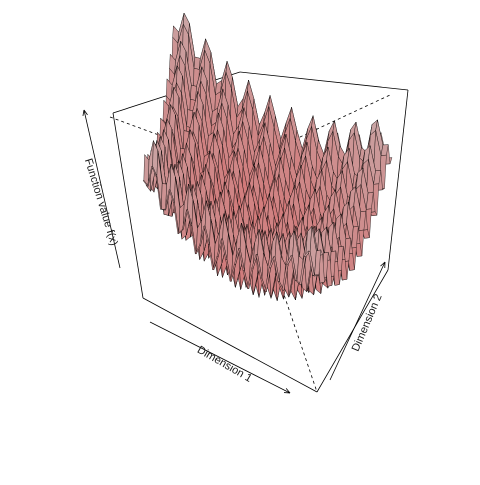  What do you see at coordinates (193, 92) in the screenshot?
I see `surface-facet` at bounding box center [193, 92].